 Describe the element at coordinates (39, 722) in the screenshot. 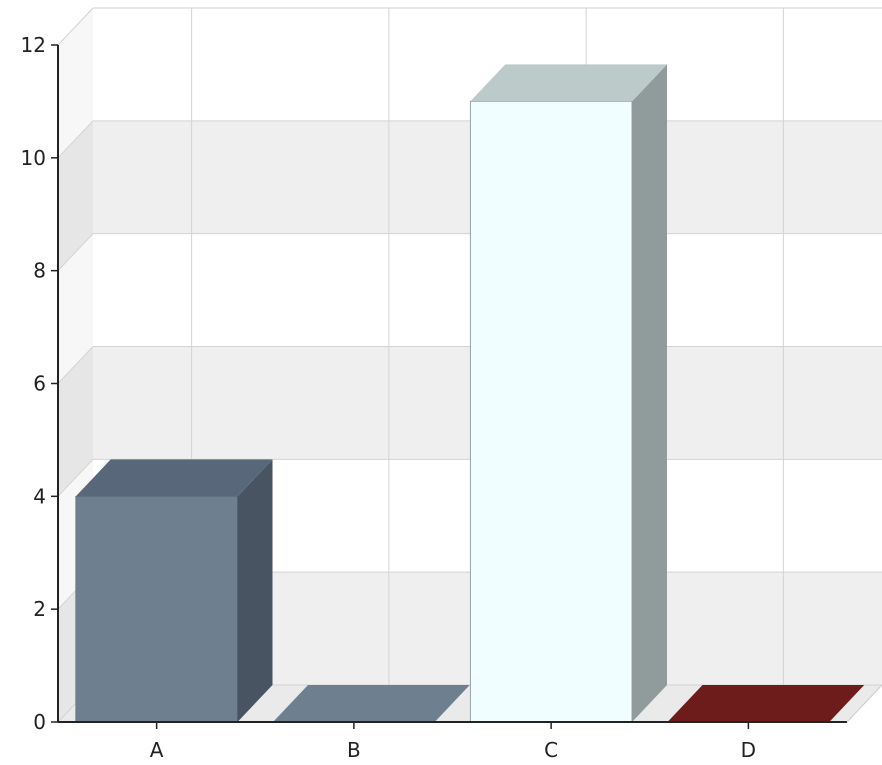

I see `y-tick-label: 0` at that location.